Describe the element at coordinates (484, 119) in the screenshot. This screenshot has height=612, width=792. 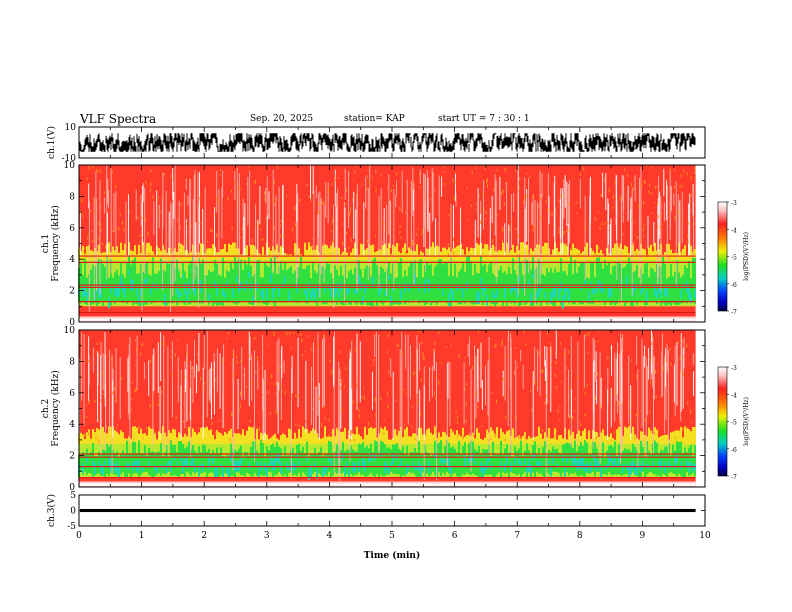
I see `start-time-label: start UT = 7 : 30 : 1` at that location.